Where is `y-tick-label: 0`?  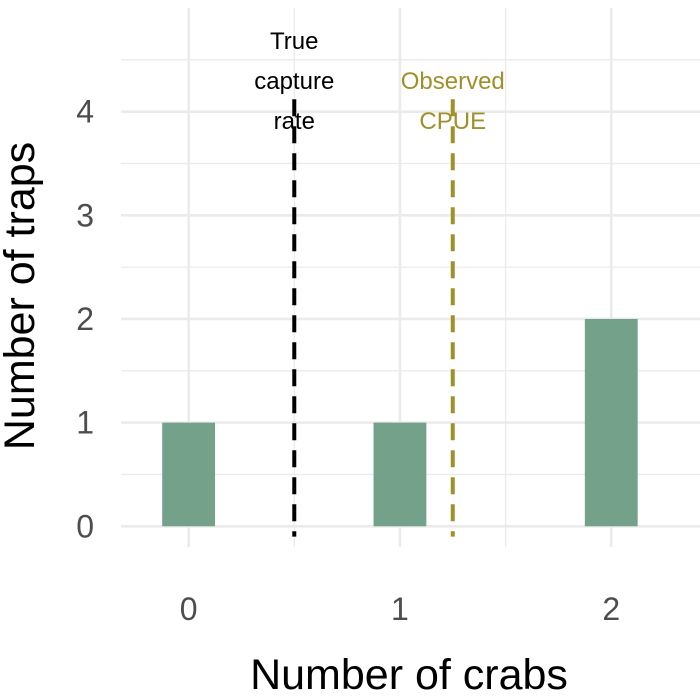 y-tick-label: 0 is located at coordinates (85, 526).